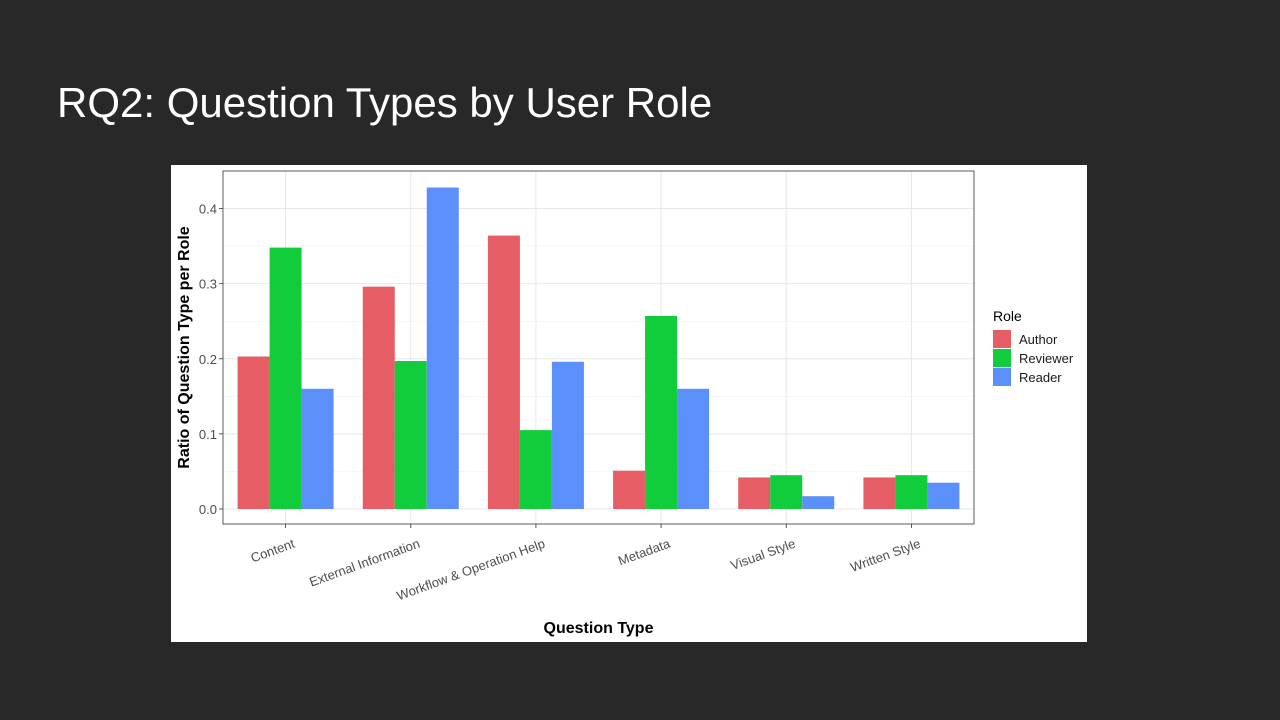  What do you see at coordinates (208, 284) in the screenshot?
I see `y-tick-label: 0.3` at bounding box center [208, 284].